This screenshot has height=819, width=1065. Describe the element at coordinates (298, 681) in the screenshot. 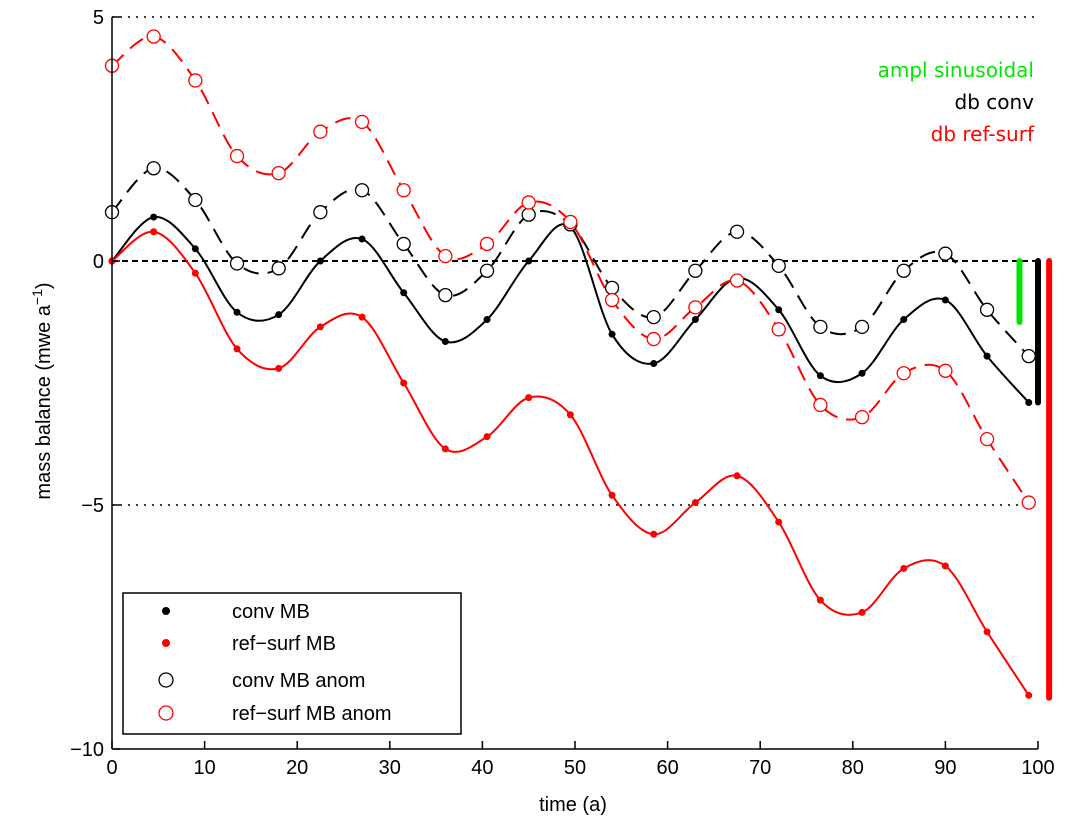

I see `legend-label-conv-mb-anom: conv MB anom` at that location.